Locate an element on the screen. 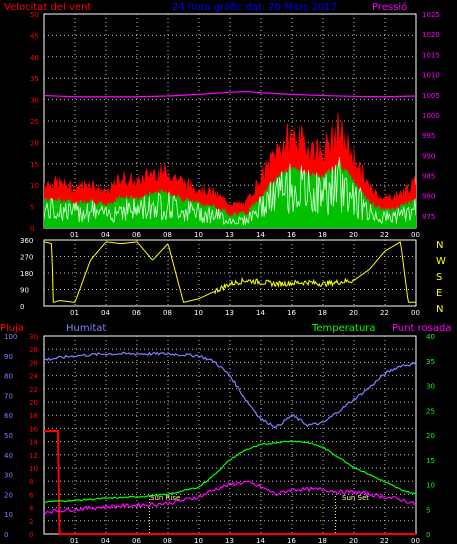  rain-y-tick: 18 is located at coordinates (33, 416).